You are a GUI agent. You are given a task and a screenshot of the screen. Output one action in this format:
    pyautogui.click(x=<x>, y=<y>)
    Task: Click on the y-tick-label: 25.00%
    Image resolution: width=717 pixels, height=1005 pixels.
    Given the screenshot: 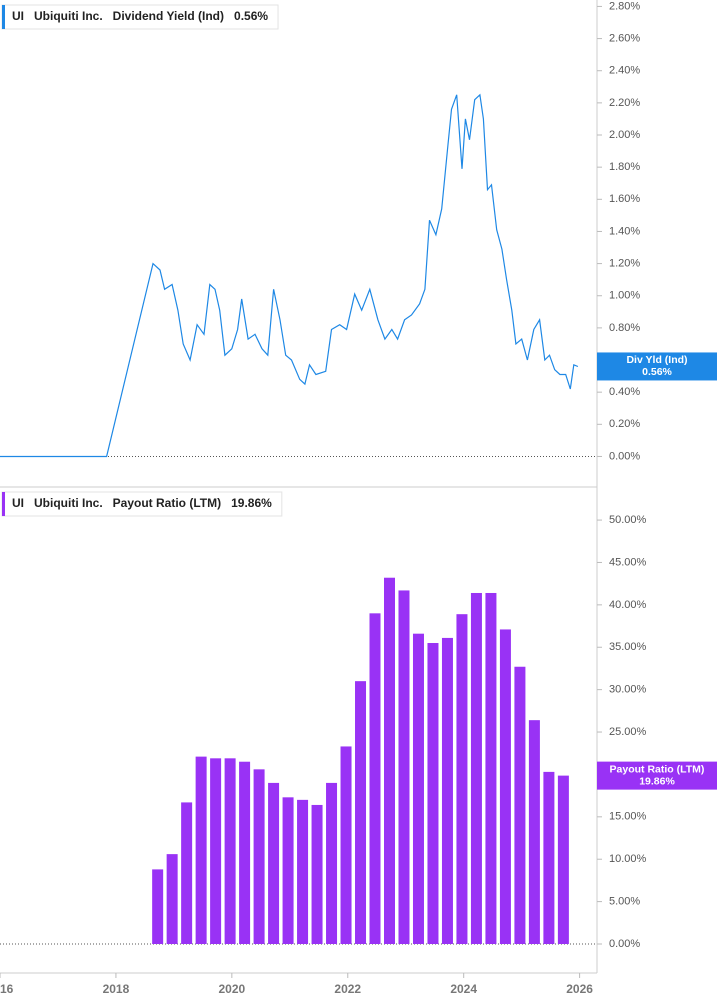 What is the action you would take?
    pyautogui.click(x=628, y=732)
    